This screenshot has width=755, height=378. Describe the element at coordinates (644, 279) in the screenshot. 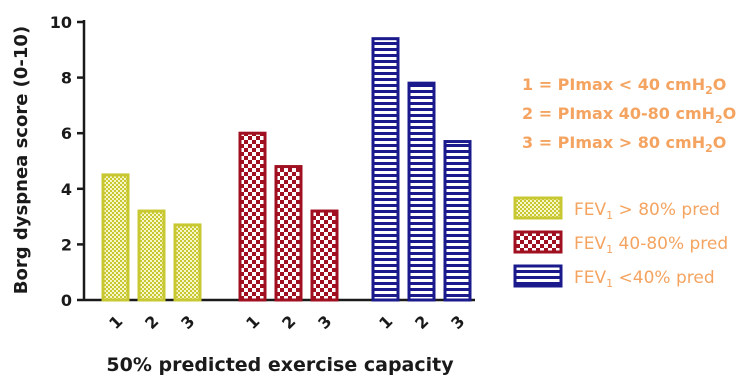

I see `legend-label: FEV1 <40% pred` at that location.